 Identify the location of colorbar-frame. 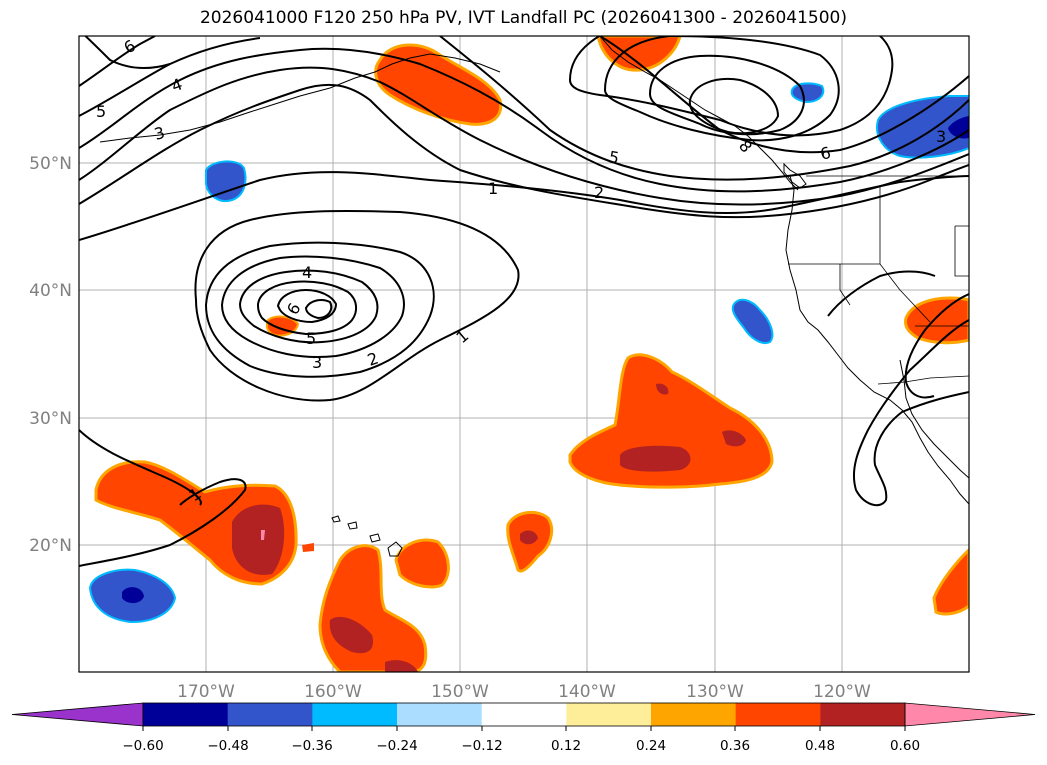
(524, 714).